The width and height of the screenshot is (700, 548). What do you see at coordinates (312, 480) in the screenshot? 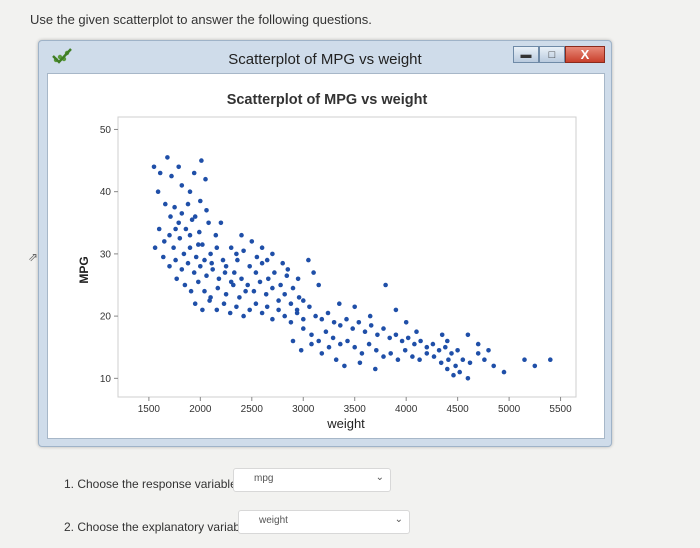
I see `response-variable-select: mpg ⌄` at bounding box center [312, 480].